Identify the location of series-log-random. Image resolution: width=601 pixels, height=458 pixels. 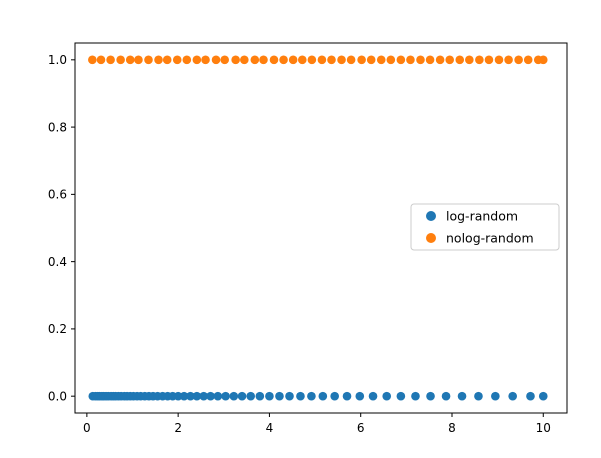
(318, 396).